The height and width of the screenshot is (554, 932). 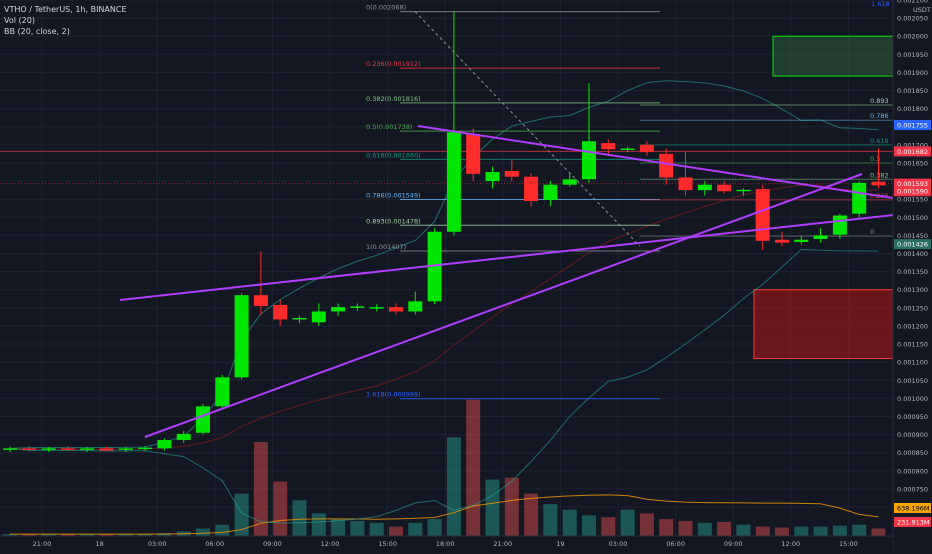 I want to click on support-zone, so click(x=823, y=324).